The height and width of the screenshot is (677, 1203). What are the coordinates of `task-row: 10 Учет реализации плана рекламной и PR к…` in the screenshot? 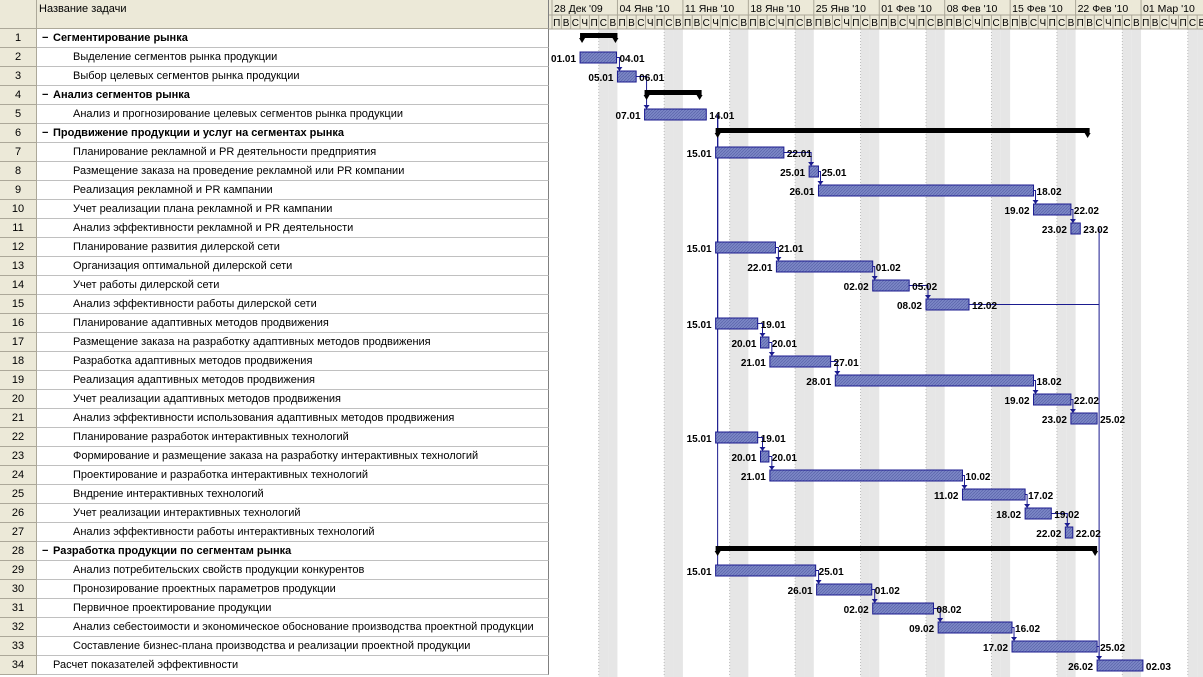 It's located at (274, 209).